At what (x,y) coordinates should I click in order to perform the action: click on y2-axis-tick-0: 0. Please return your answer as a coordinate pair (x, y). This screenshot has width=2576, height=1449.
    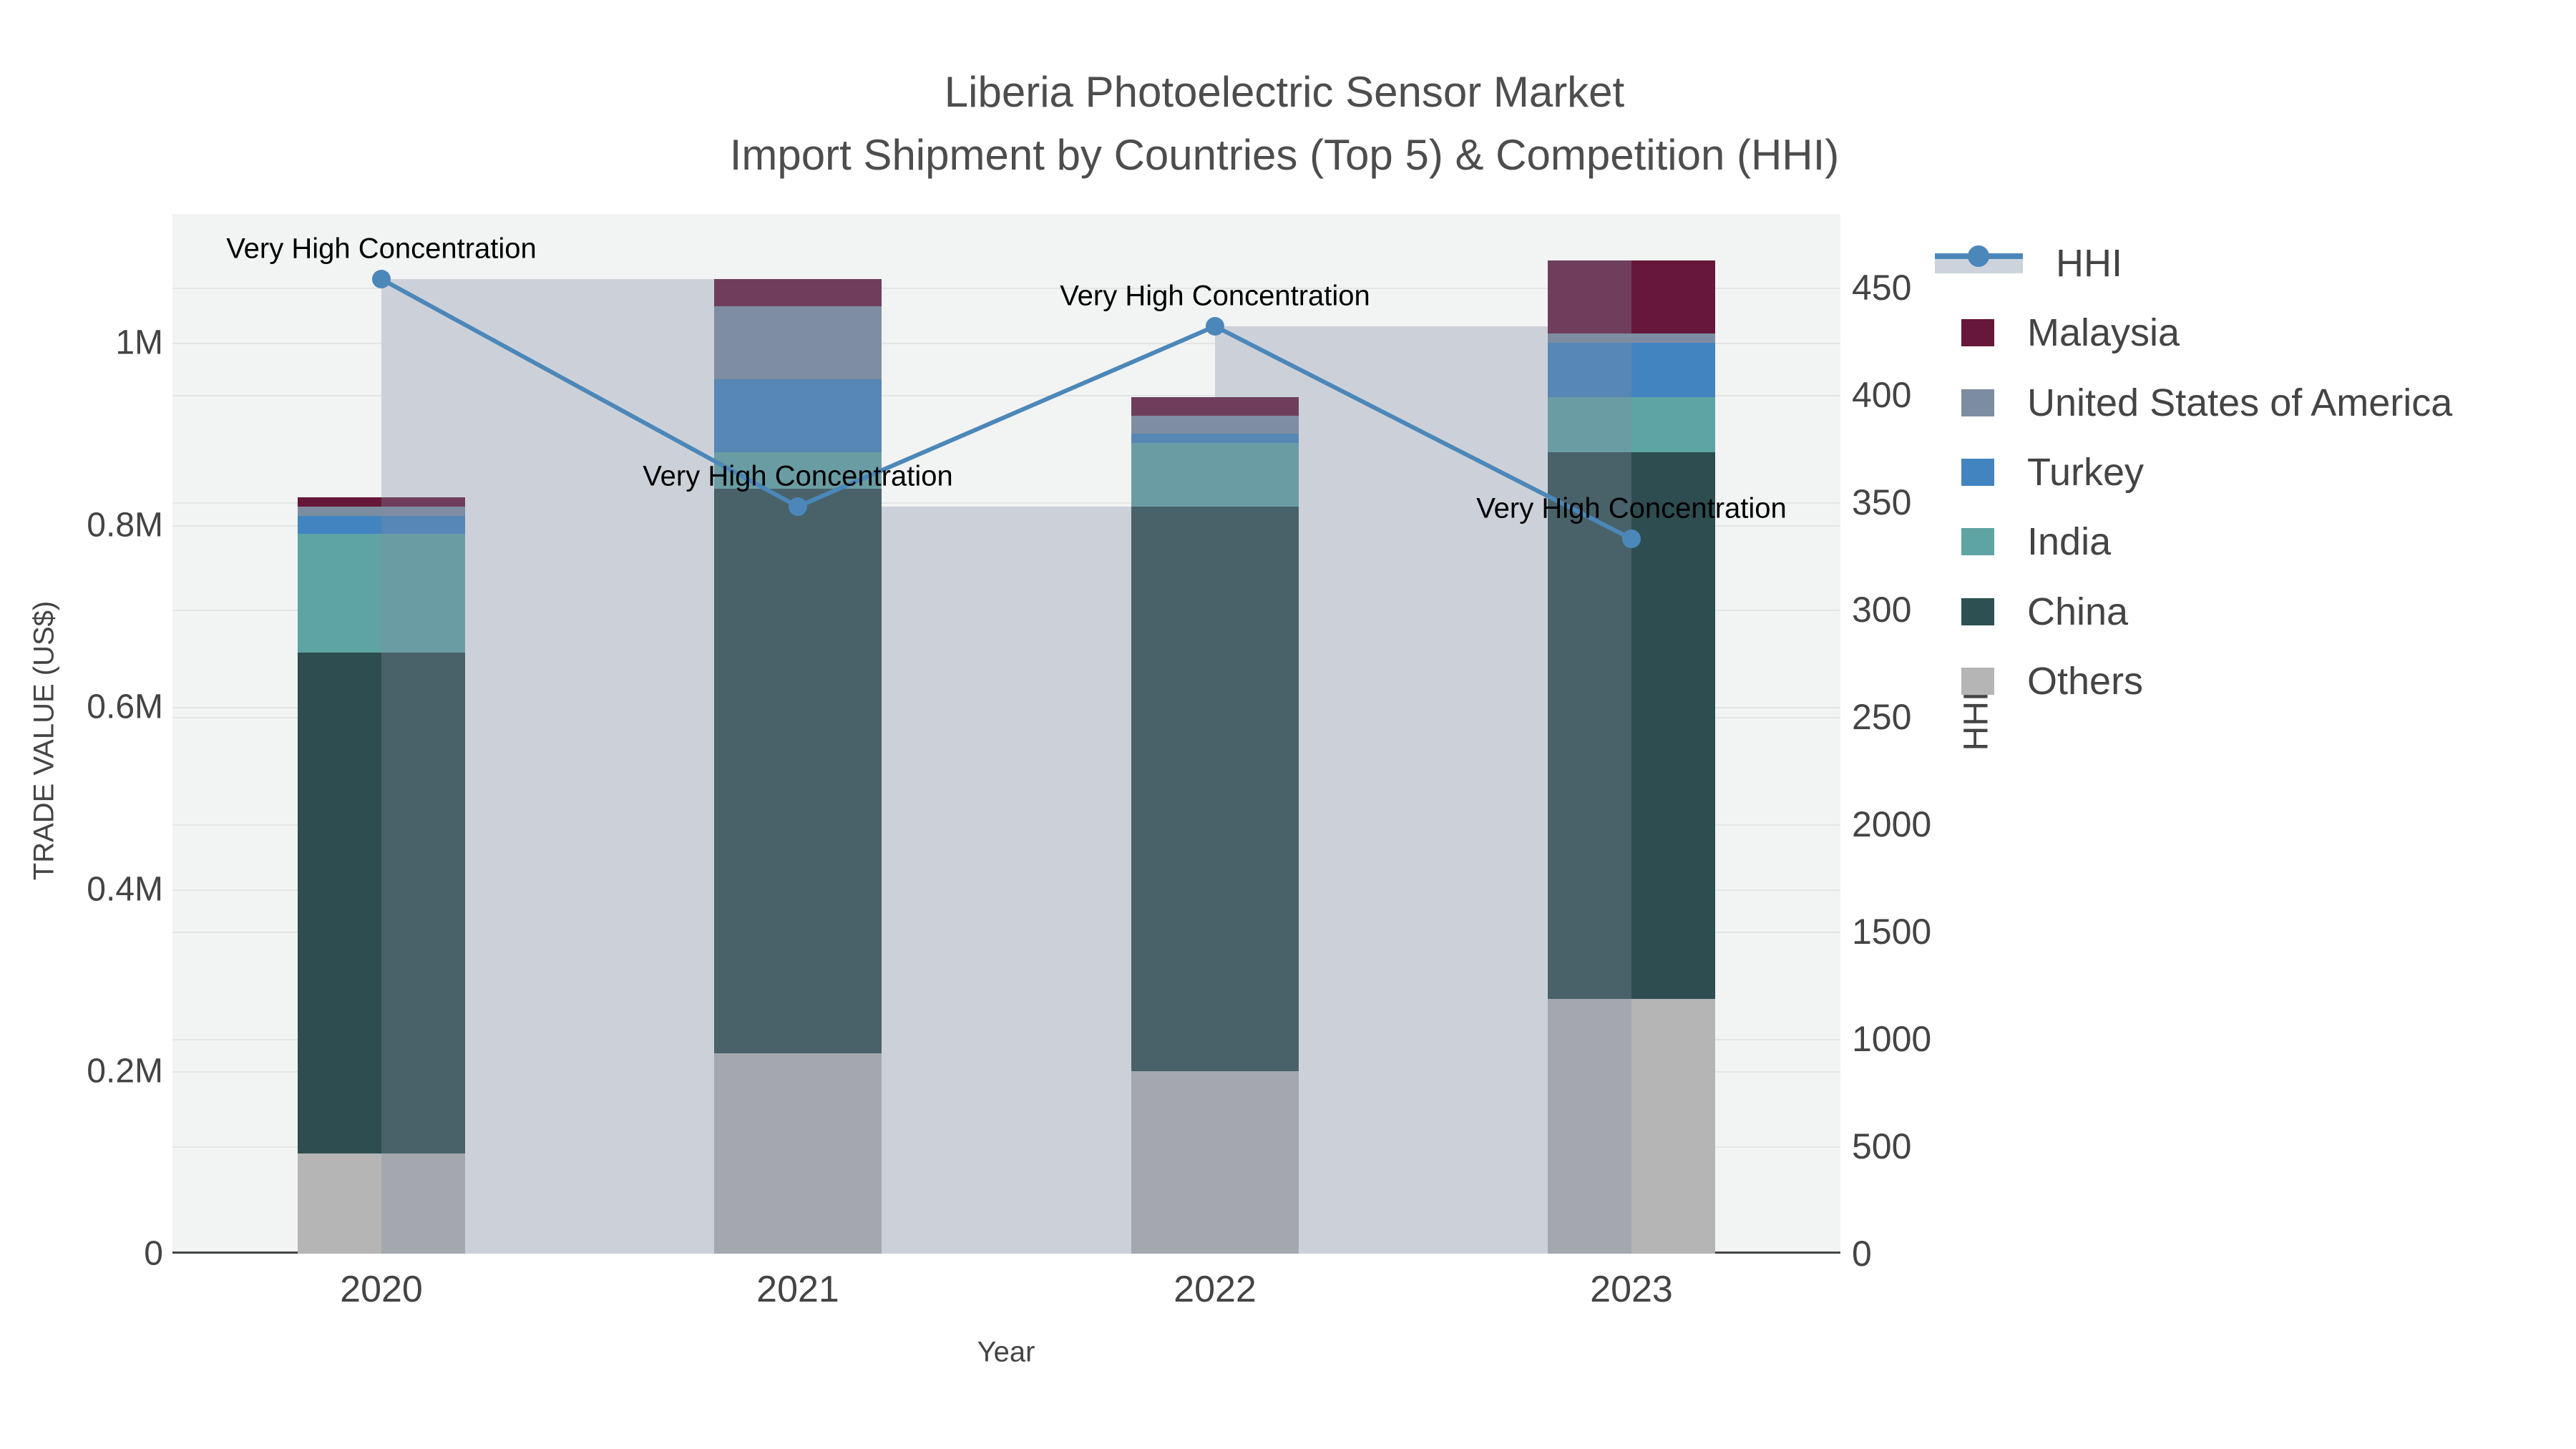
    Looking at the image, I should click on (1862, 1254).